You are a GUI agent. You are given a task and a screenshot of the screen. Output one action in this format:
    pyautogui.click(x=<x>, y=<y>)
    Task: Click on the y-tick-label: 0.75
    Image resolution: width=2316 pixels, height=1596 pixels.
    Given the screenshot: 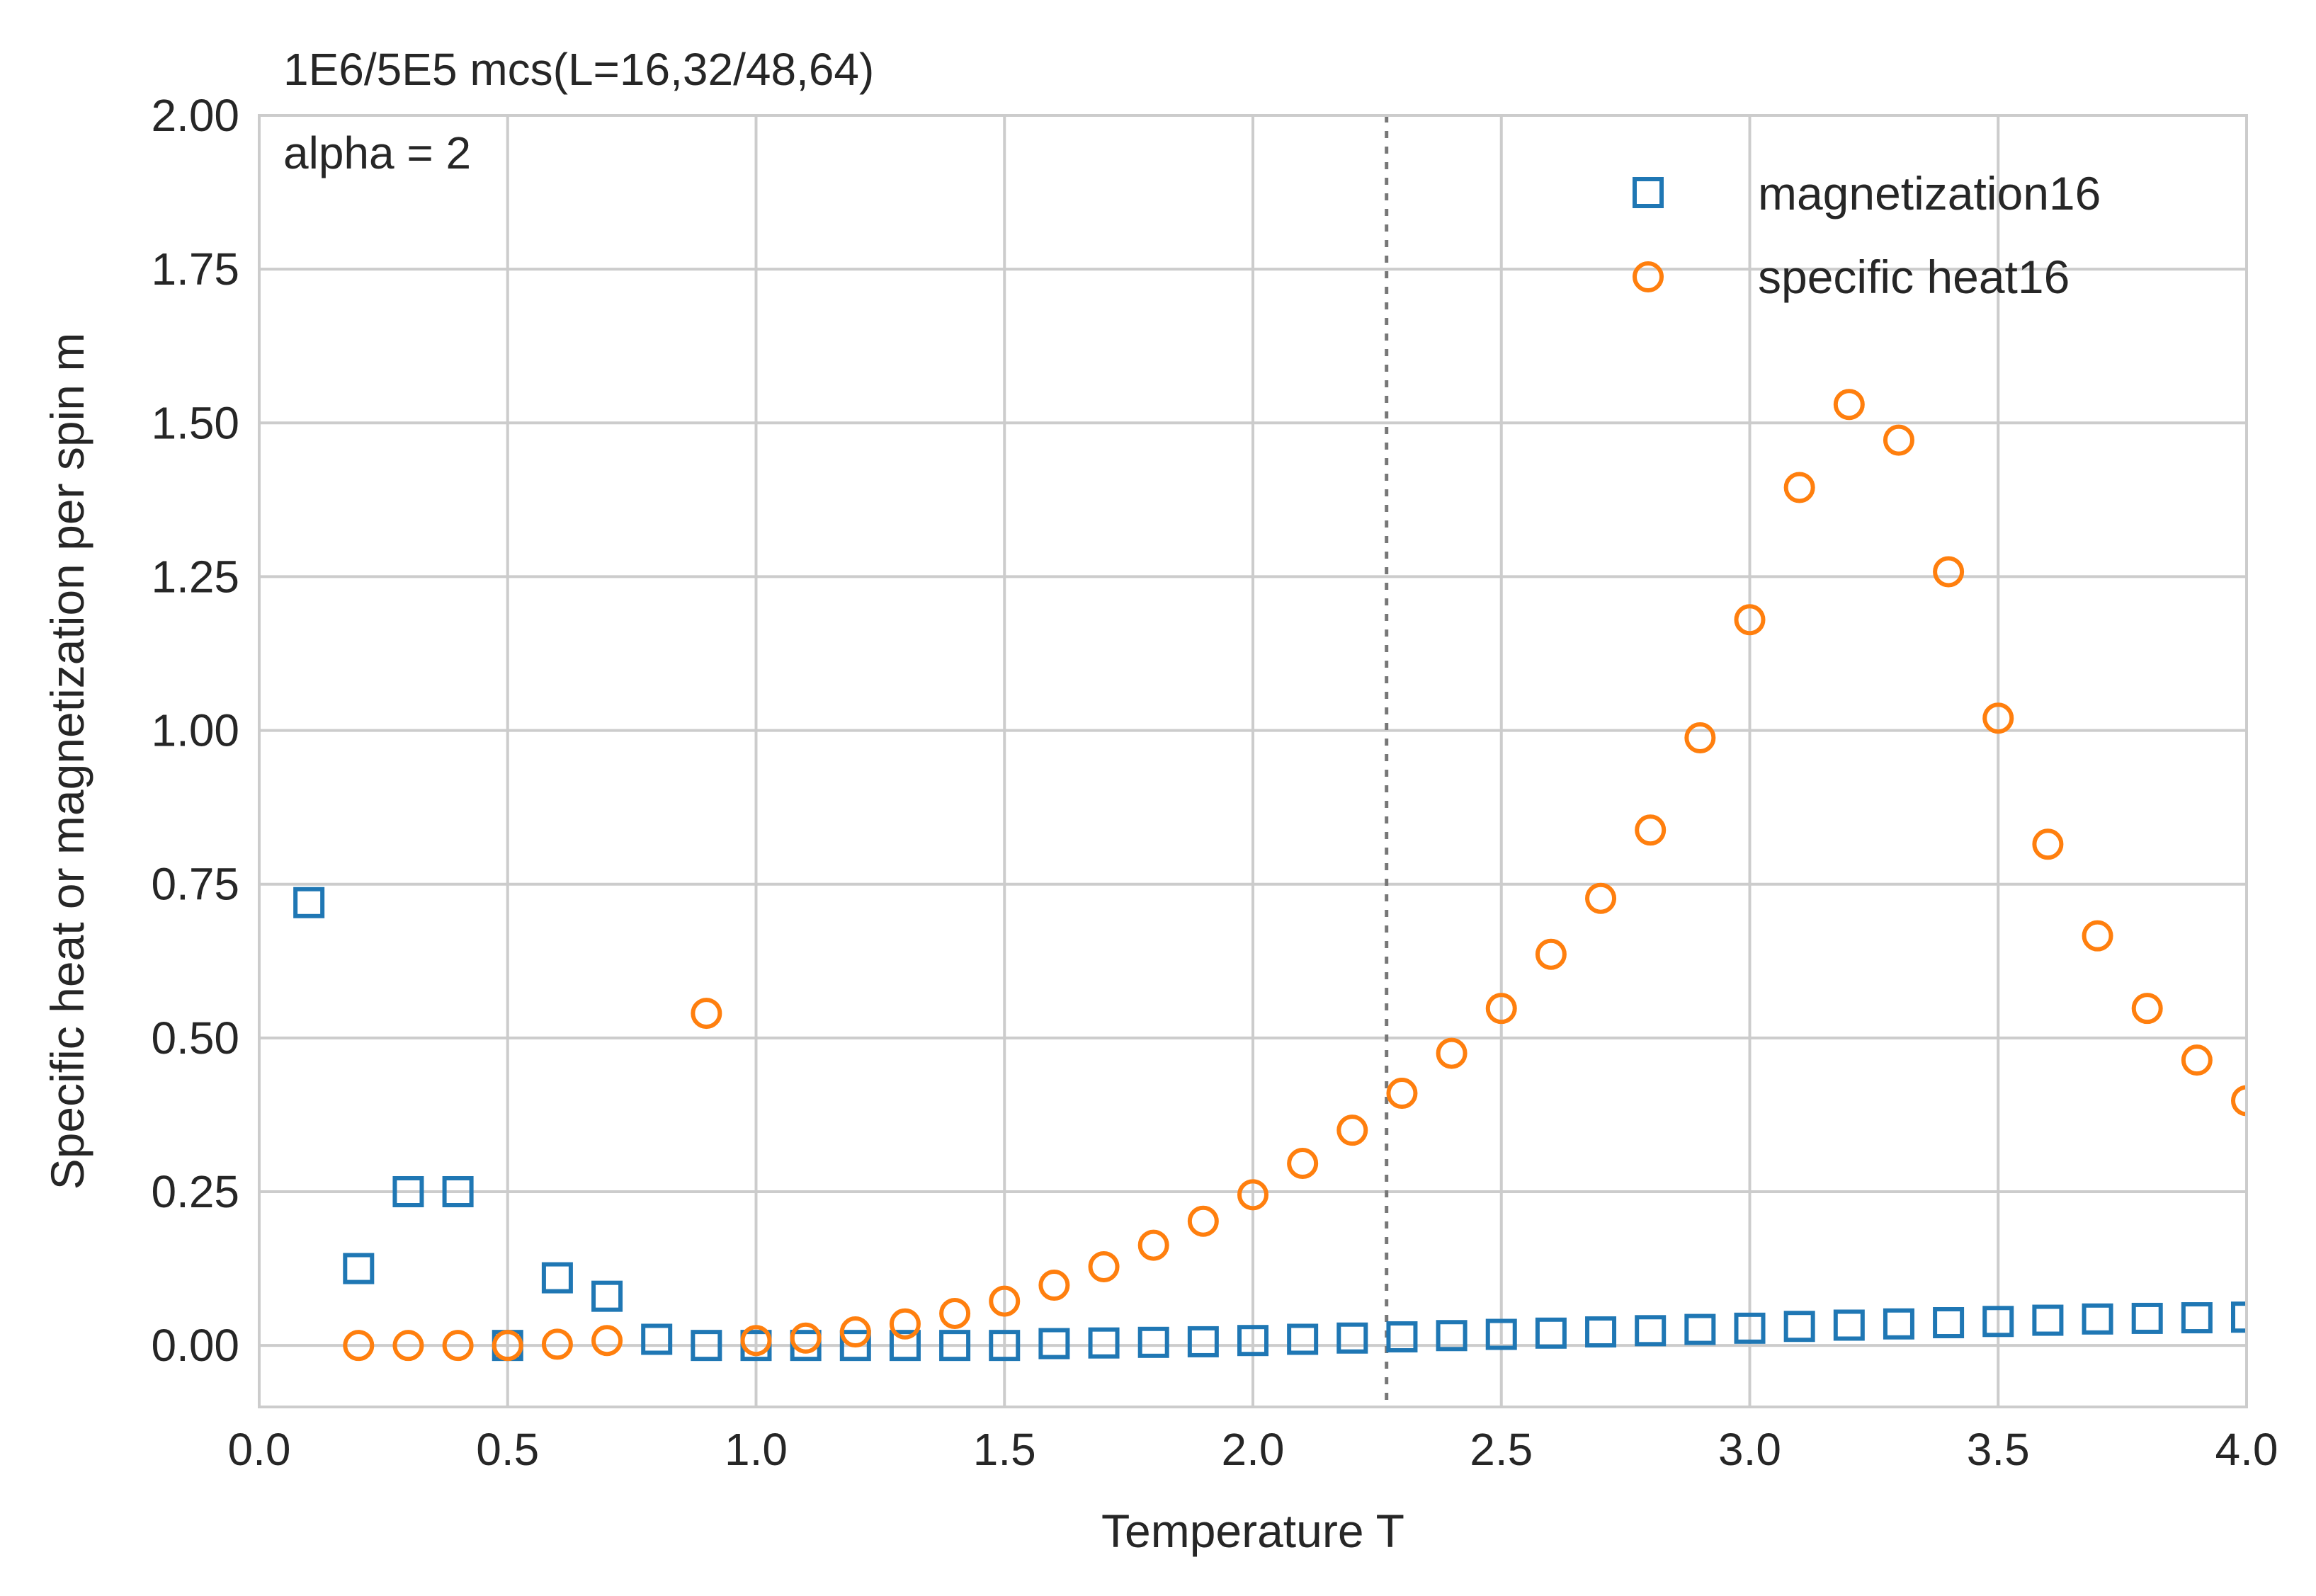 What is the action you would take?
    pyautogui.click(x=195, y=884)
    